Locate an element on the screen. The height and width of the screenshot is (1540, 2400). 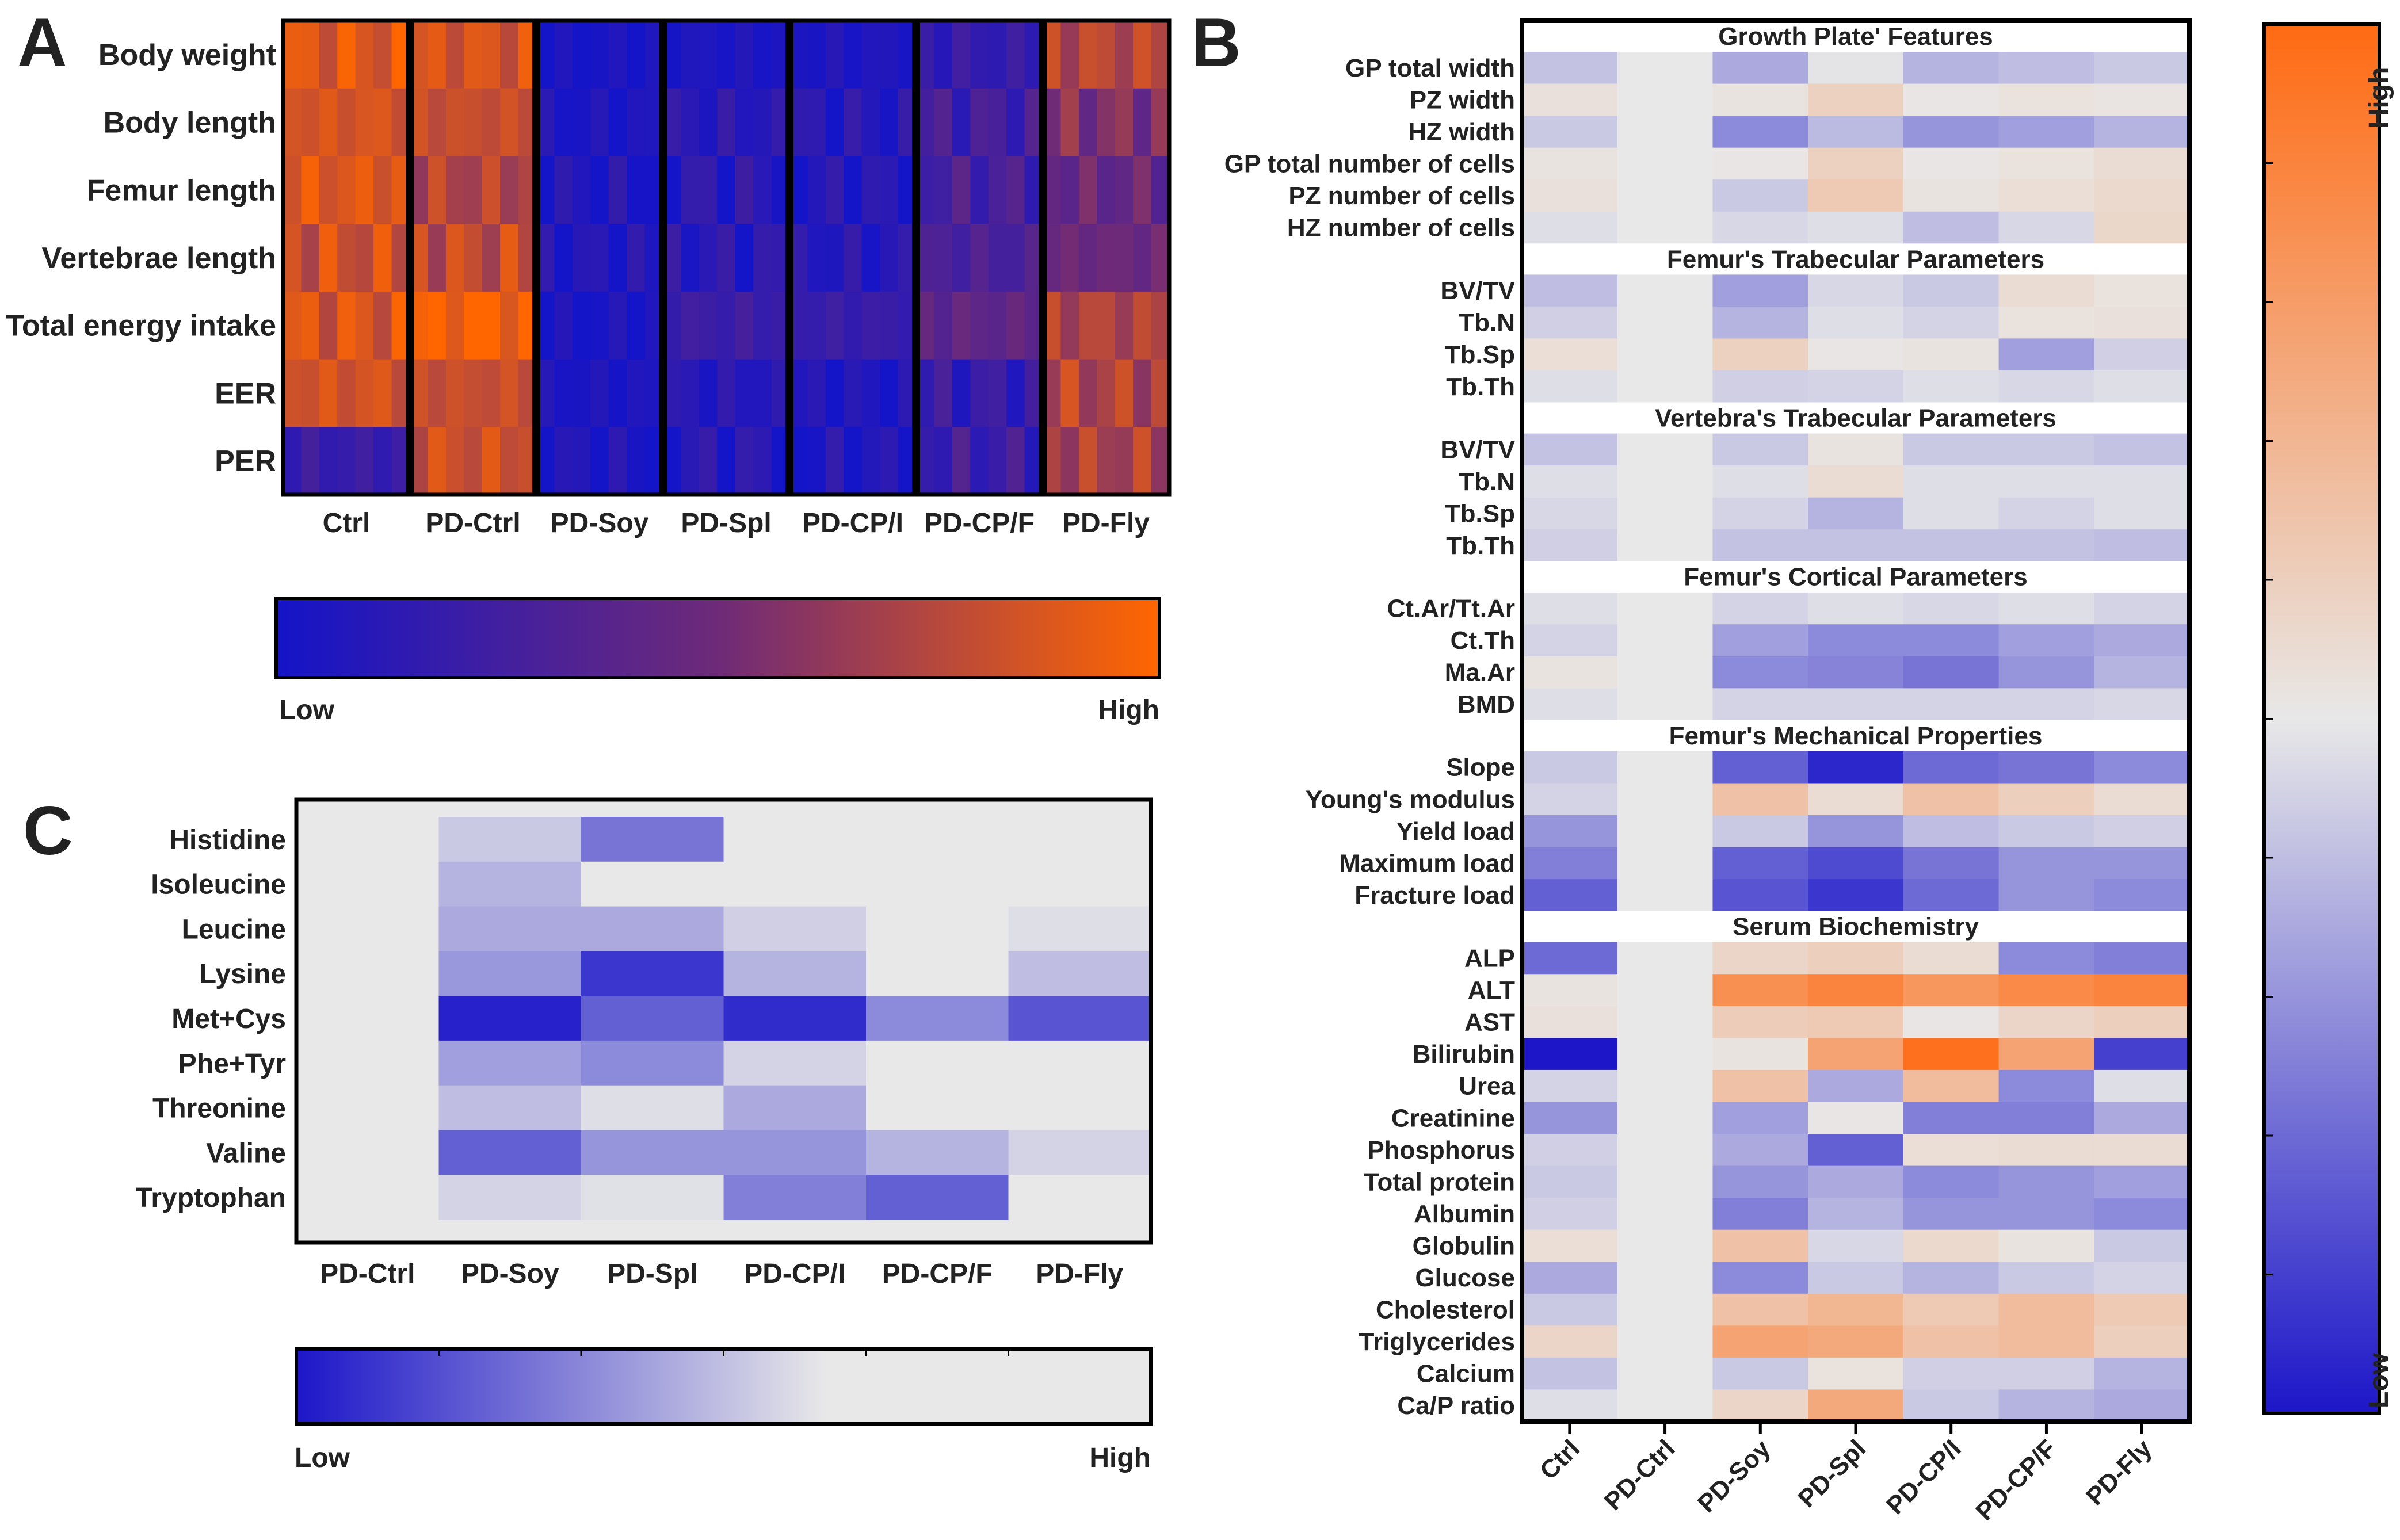
column-label: PD-CP/I is located at coordinates (794, 1274).